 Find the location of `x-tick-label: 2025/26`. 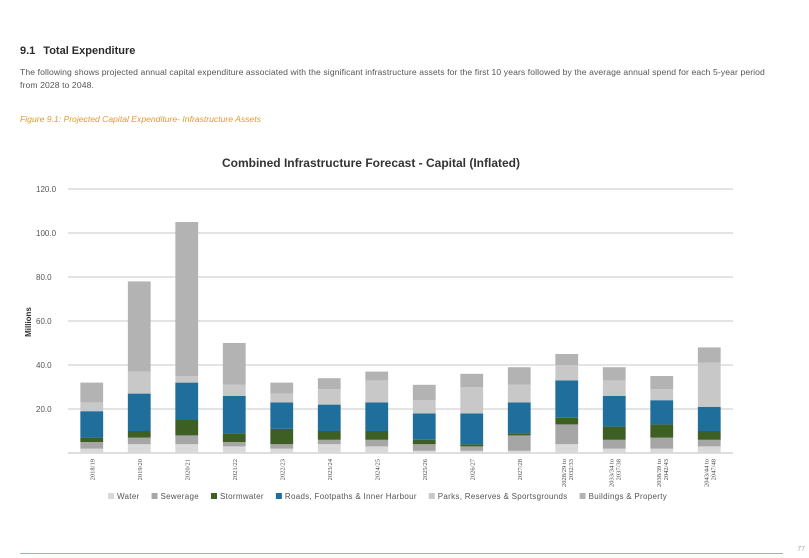

x-tick-label: 2025/26 is located at coordinates (425, 469).